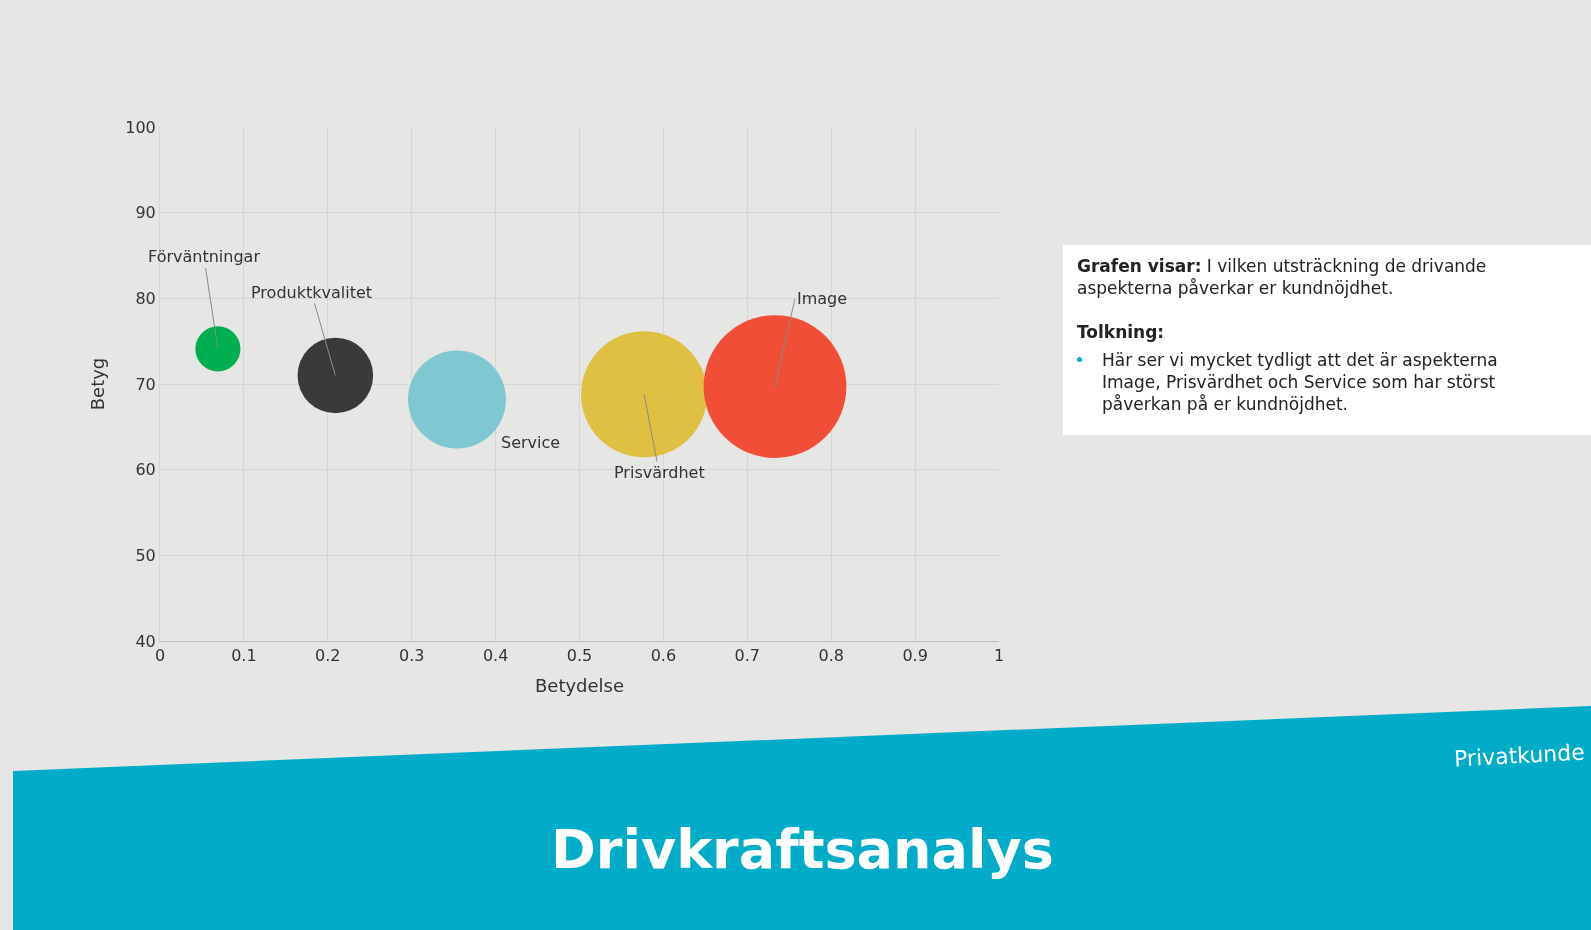 This screenshot has width=1591, height=930. What do you see at coordinates (663, 656) in the screenshot?
I see `x-tick-label: 0.6` at bounding box center [663, 656].